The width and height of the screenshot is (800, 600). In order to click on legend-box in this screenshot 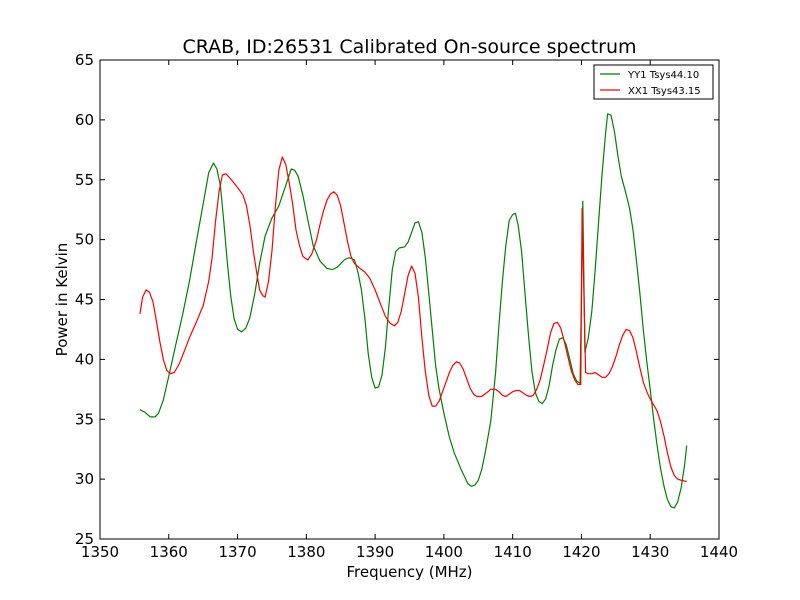, I will do `click(653, 82)`.